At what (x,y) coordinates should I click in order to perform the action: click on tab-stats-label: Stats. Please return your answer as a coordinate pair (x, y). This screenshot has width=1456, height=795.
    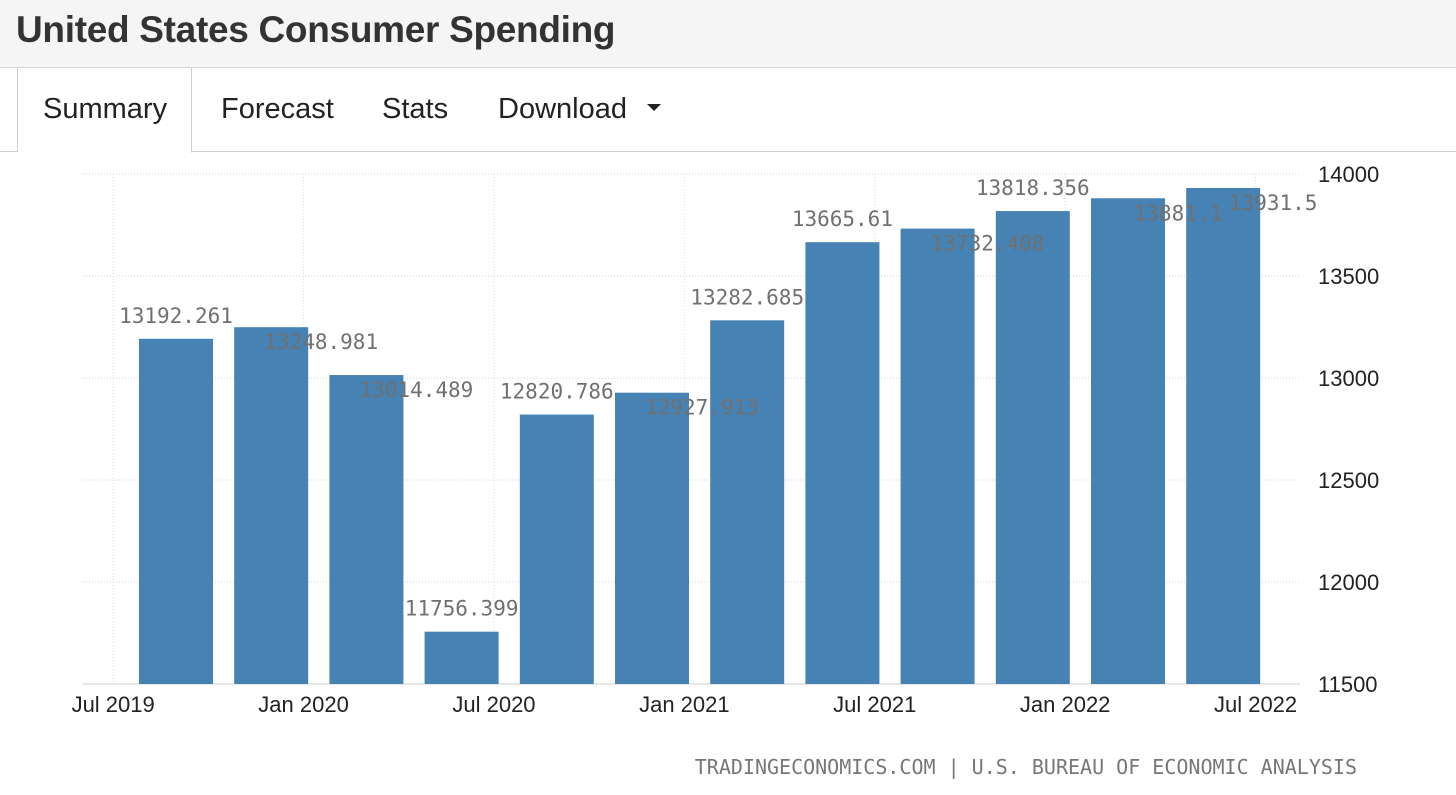
    Looking at the image, I should click on (415, 109).